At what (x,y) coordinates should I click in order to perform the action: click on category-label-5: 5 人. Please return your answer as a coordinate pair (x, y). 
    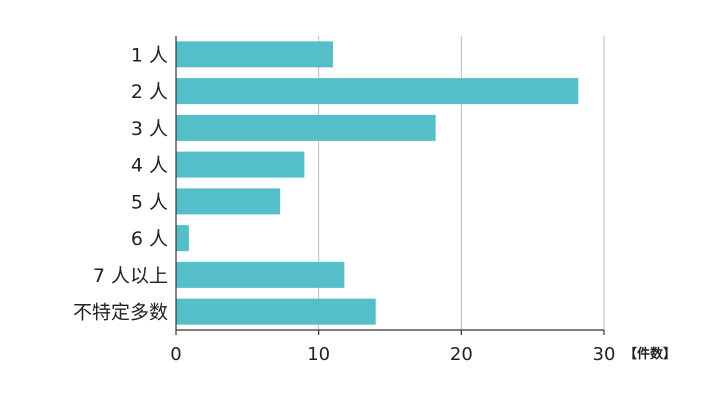
    Looking at the image, I should click on (149, 202).